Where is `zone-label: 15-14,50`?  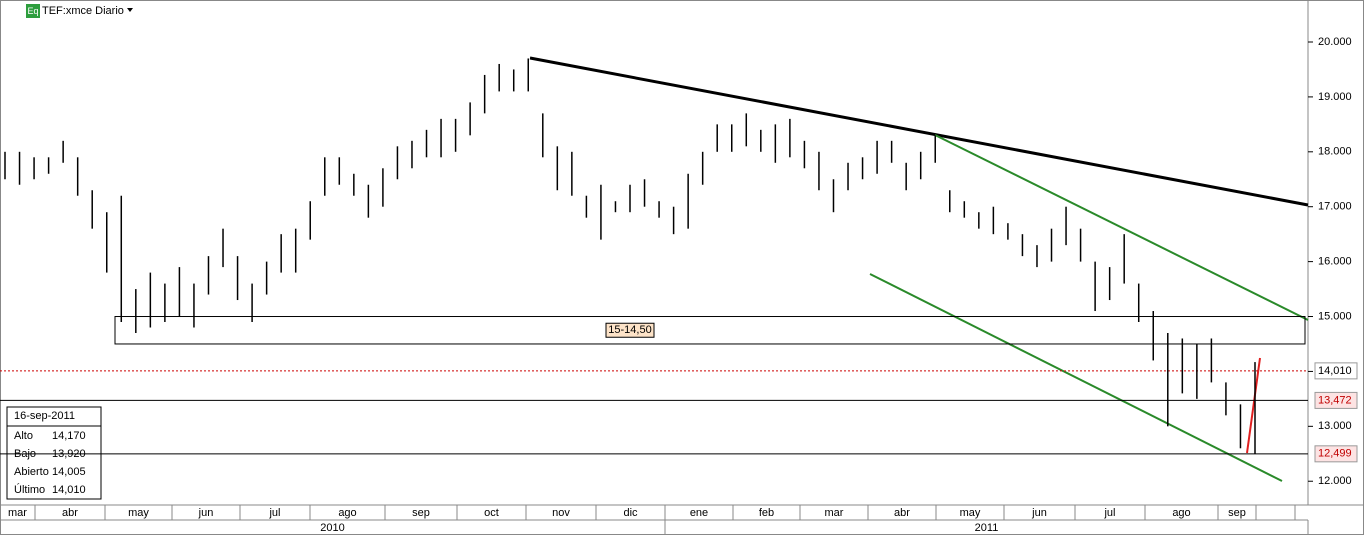
zone-label: 15-14,50 is located at coordinates (629, 330).